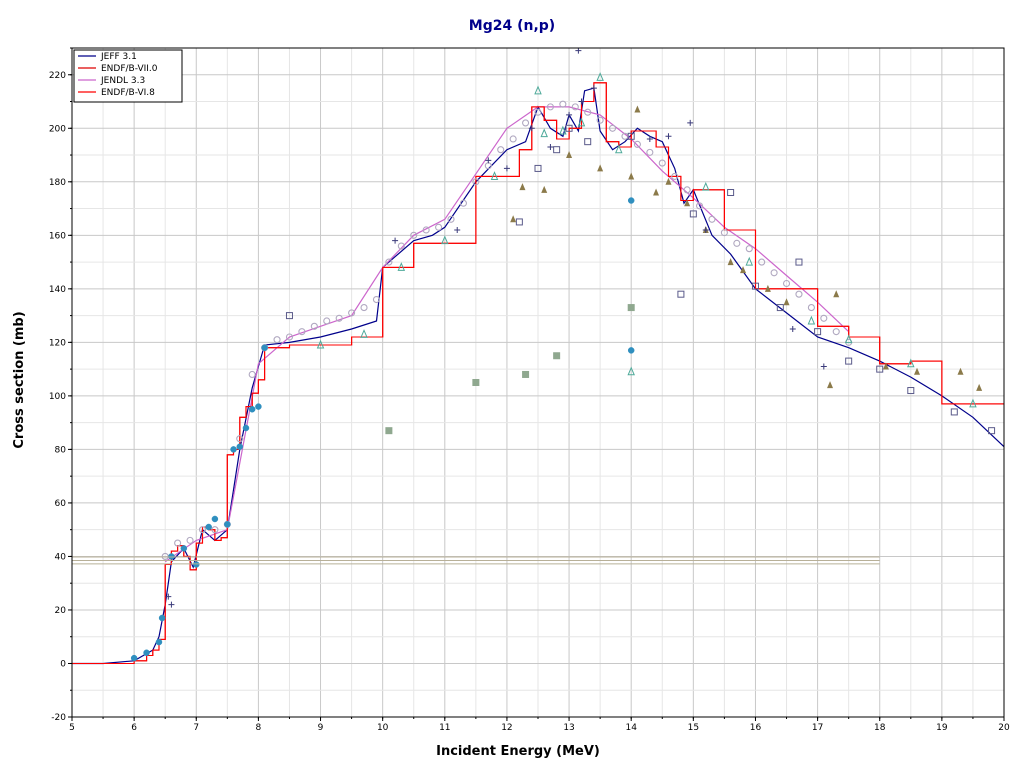 The height and width of the screenshot is (768, 1024). I want to click on x-tick-label: 20, so click(1004, 728).